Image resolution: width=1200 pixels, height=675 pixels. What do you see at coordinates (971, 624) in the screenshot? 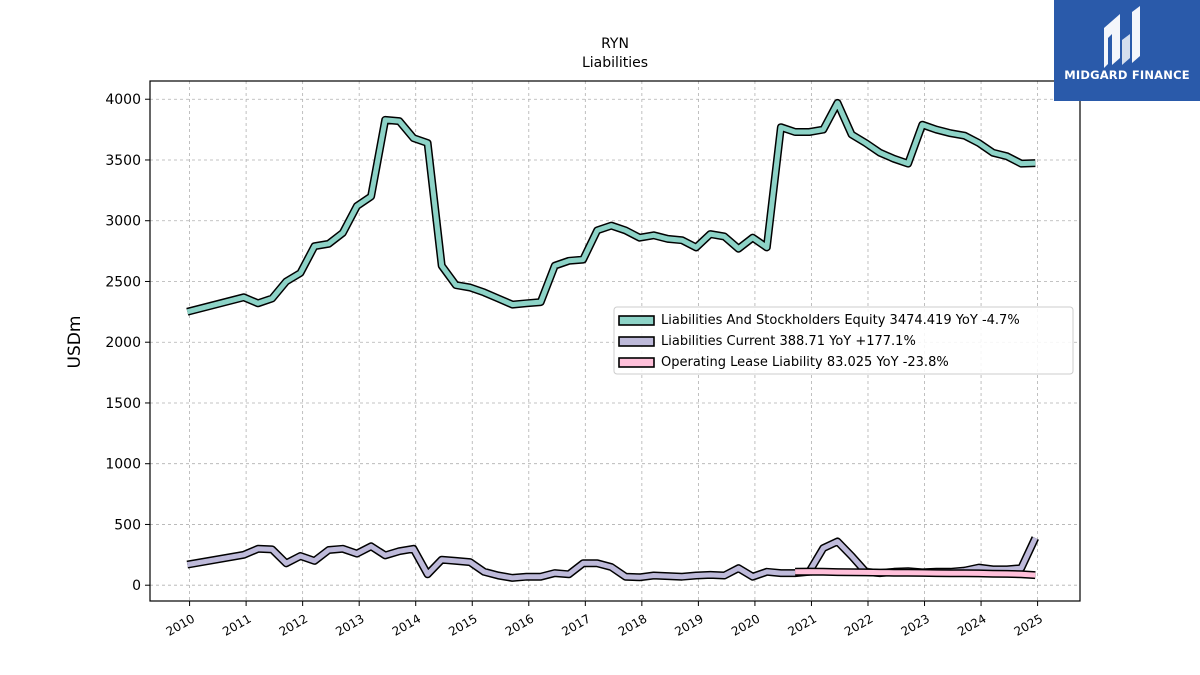
I see `x-tick-label: 2024` at bounding box center [971, 624].